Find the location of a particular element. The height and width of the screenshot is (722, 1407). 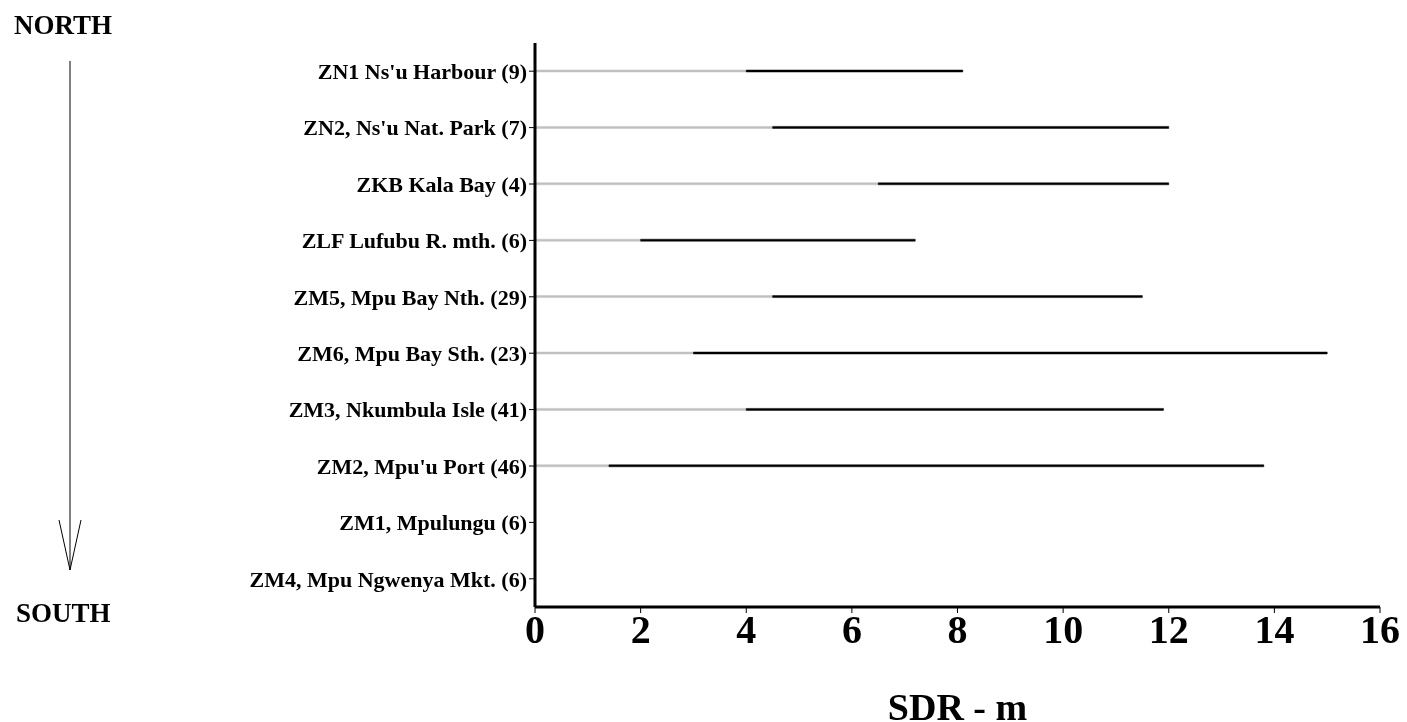

x-tick-label: 6 is located at coordinates (851, 630).